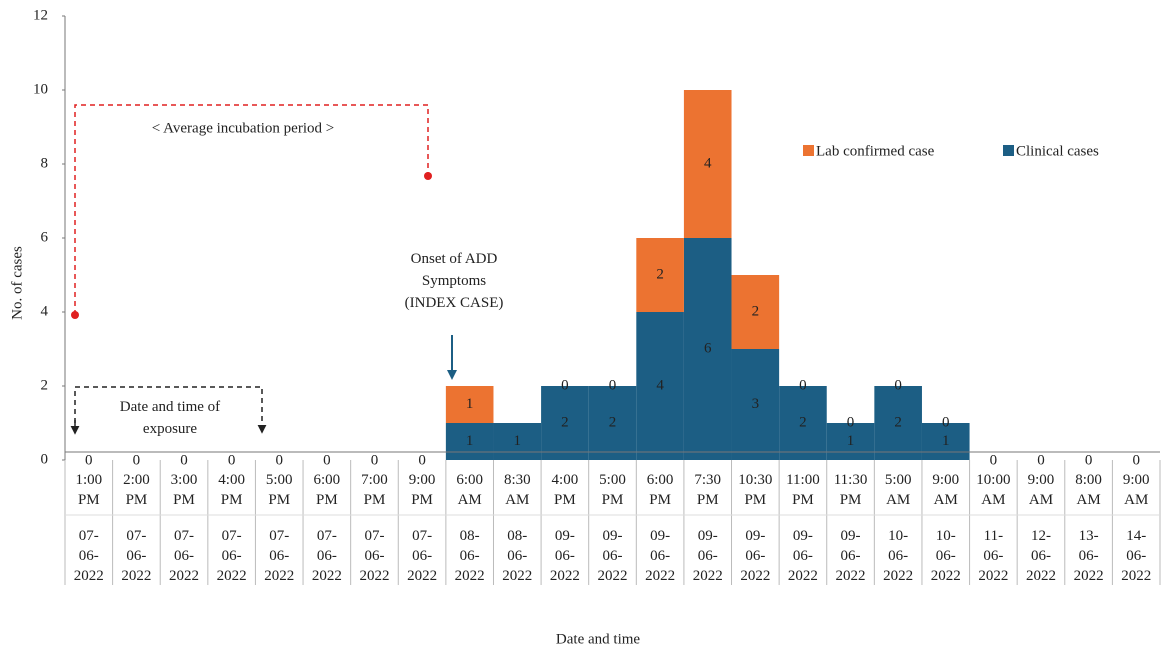 Image resolution: width=1175 pixels, height=659 pixels. I want to click on x-tick-label: 11:00 PM, so click(803, 490).